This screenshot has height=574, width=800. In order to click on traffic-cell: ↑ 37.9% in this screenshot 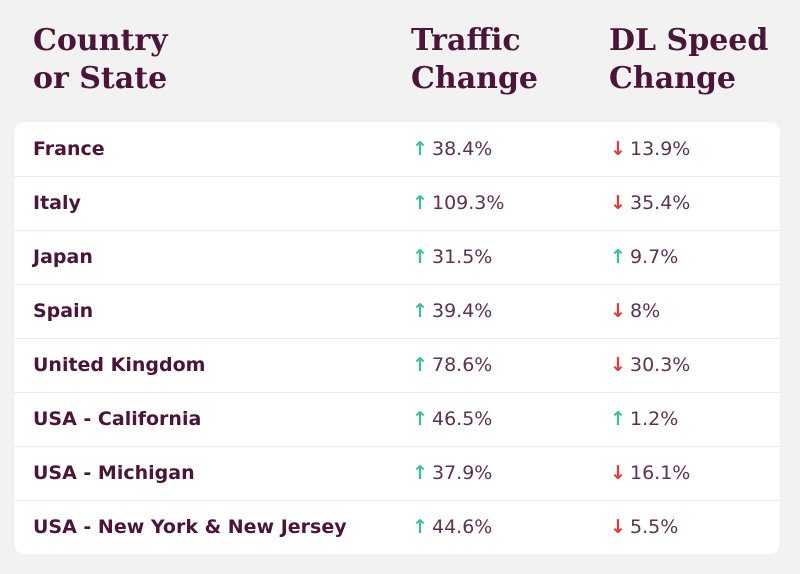, I will do `click(452, 473)`.